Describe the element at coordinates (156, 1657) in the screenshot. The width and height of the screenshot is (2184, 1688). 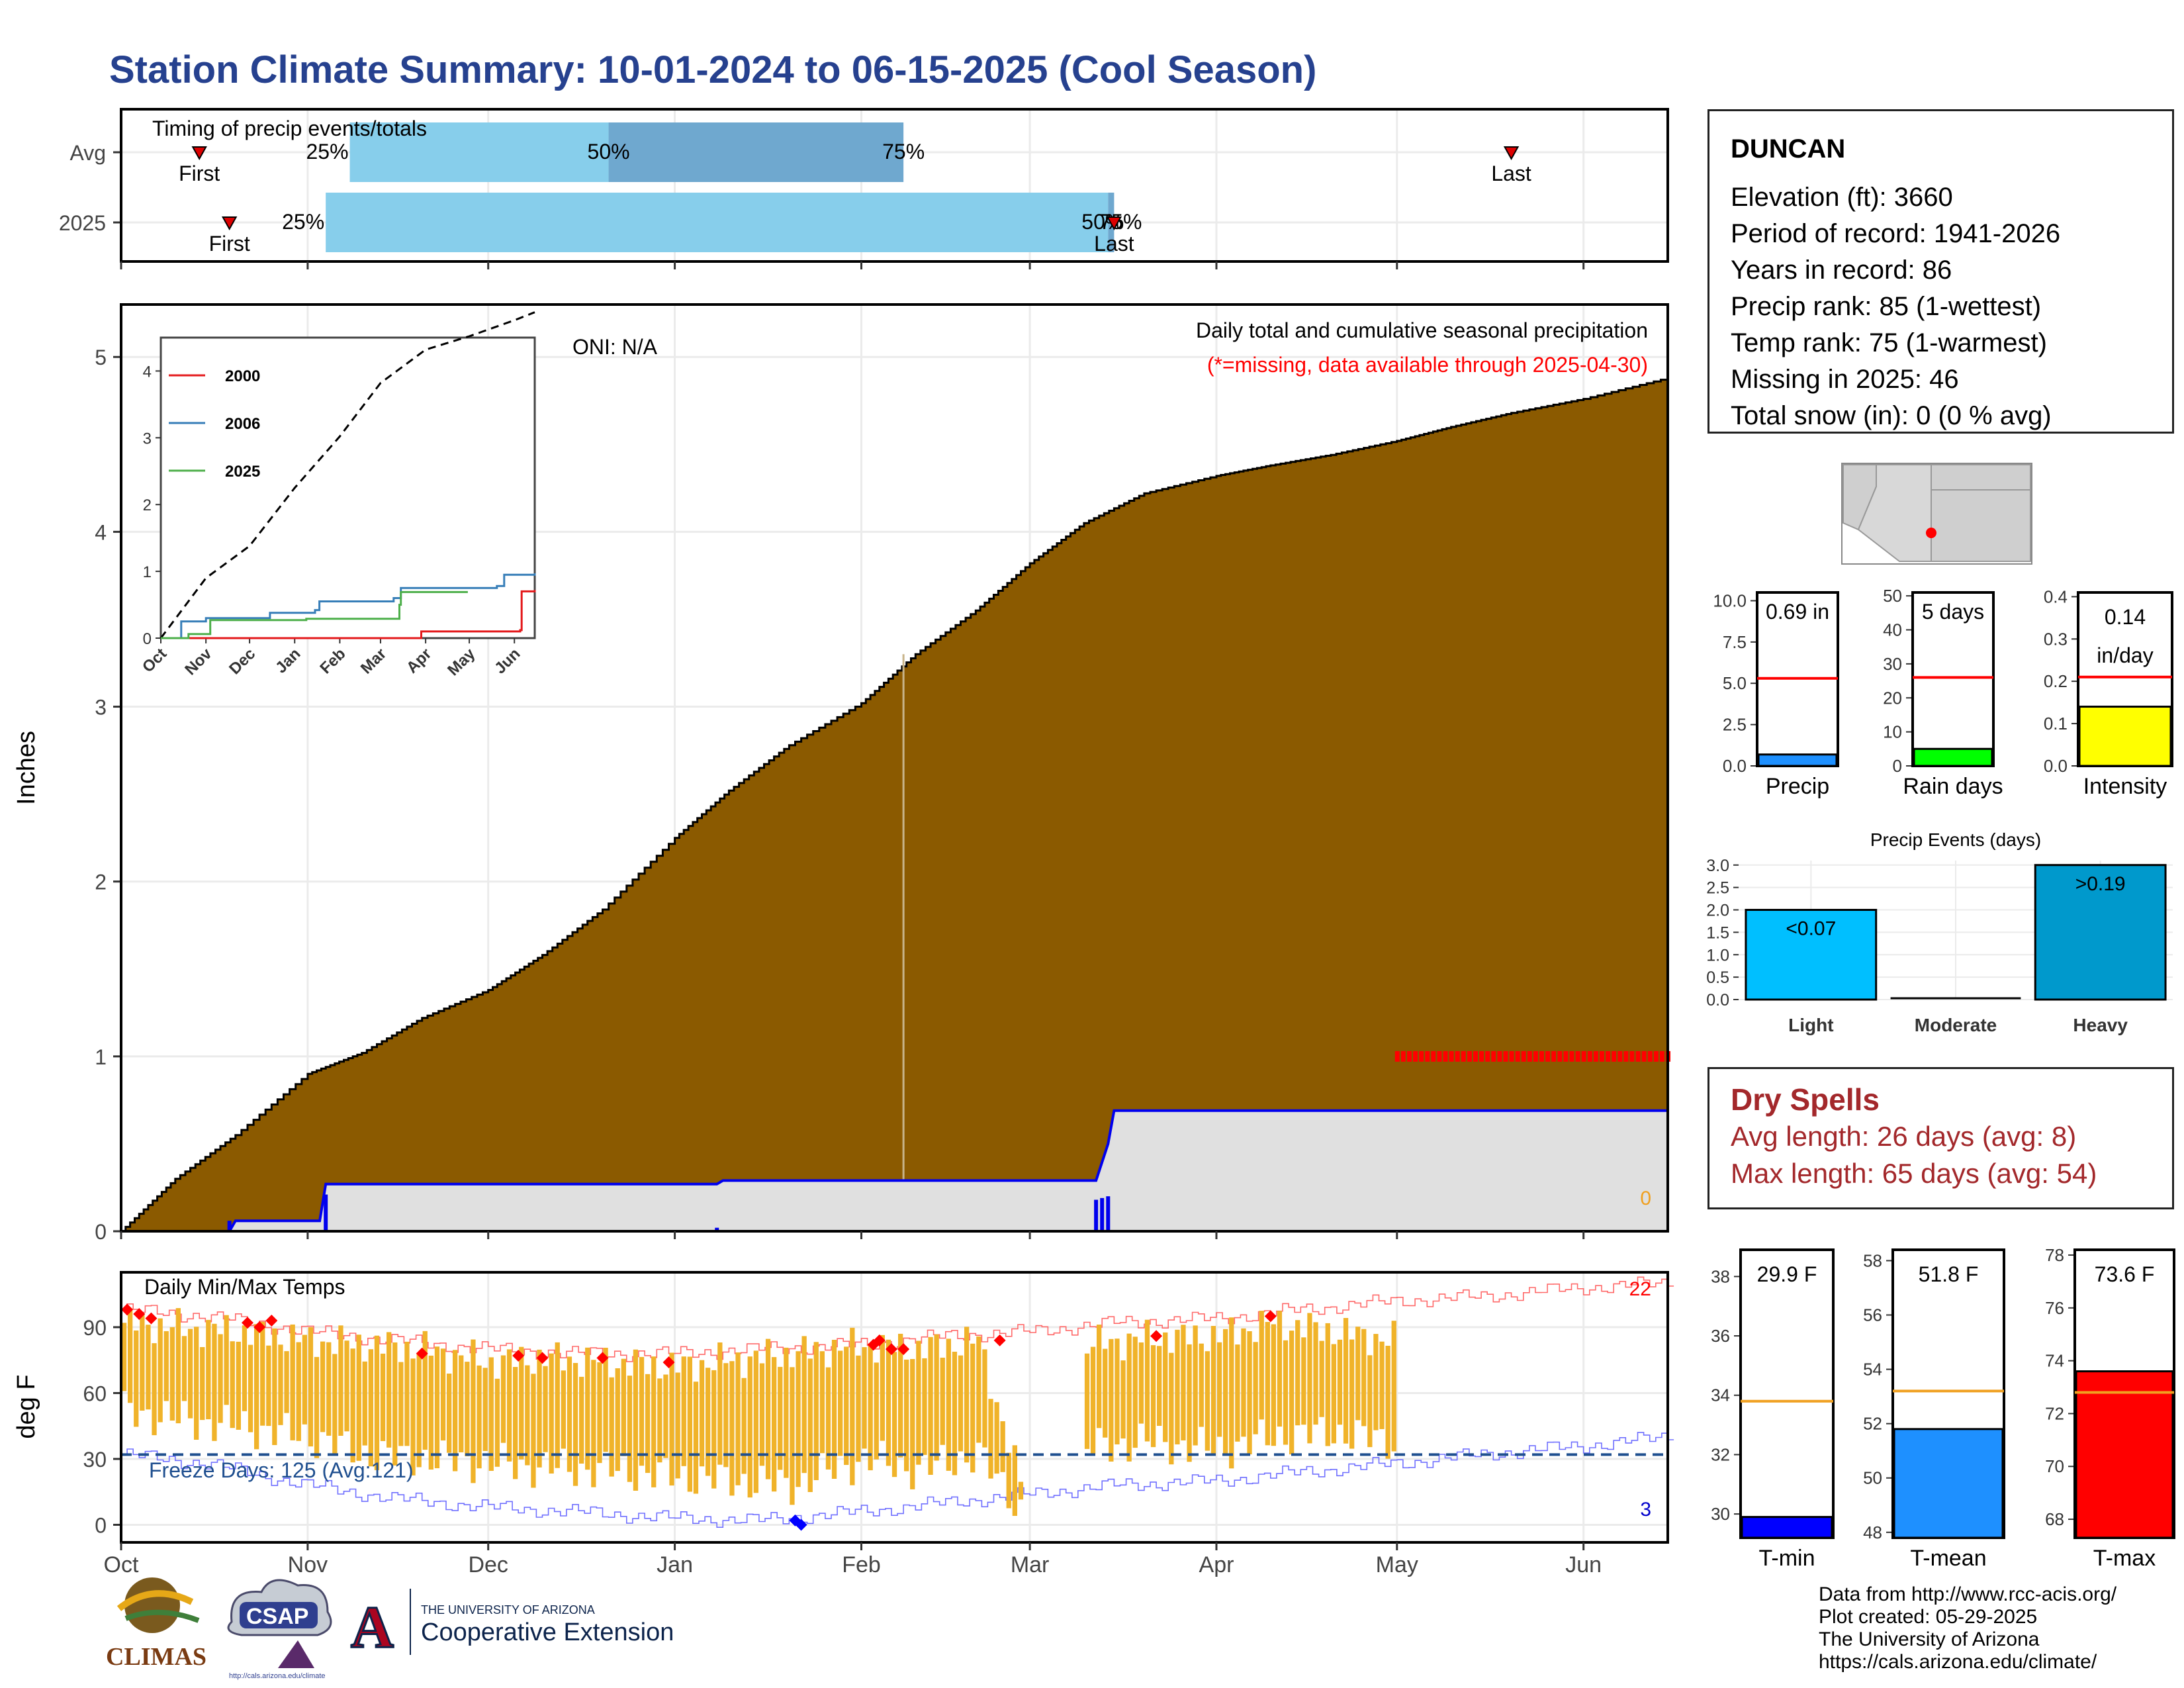
I see `climas-logo-text: CLIMAS` at that location.